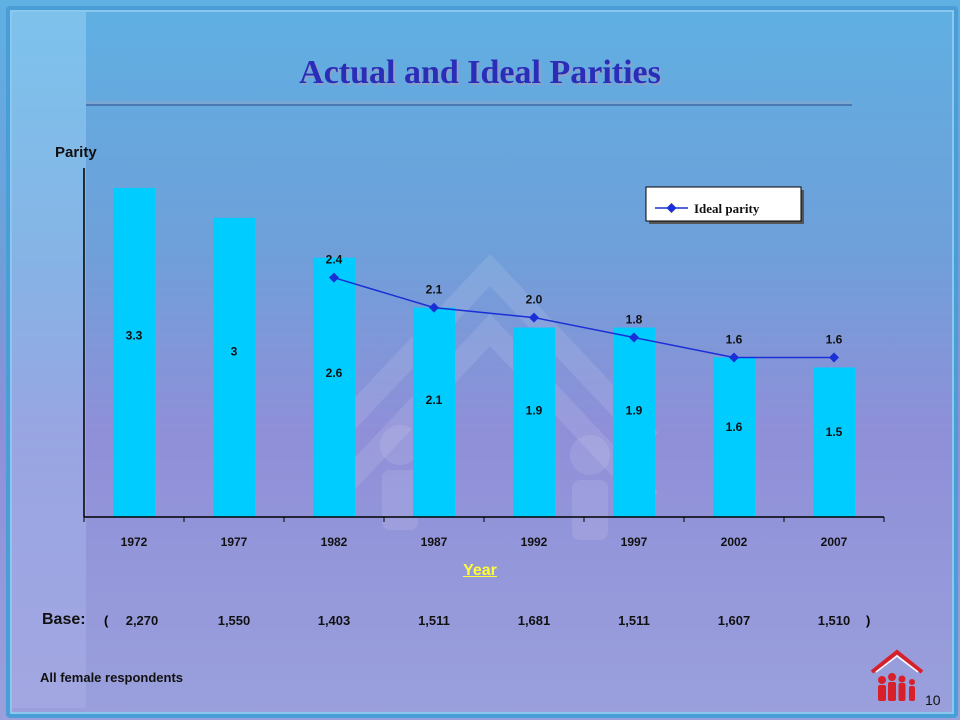 The width and height of the screenshot is (960, 720). Describe the element at coordinates (727, 208) in the screenshot. I see `legend-label: Ideal parity` at that location.